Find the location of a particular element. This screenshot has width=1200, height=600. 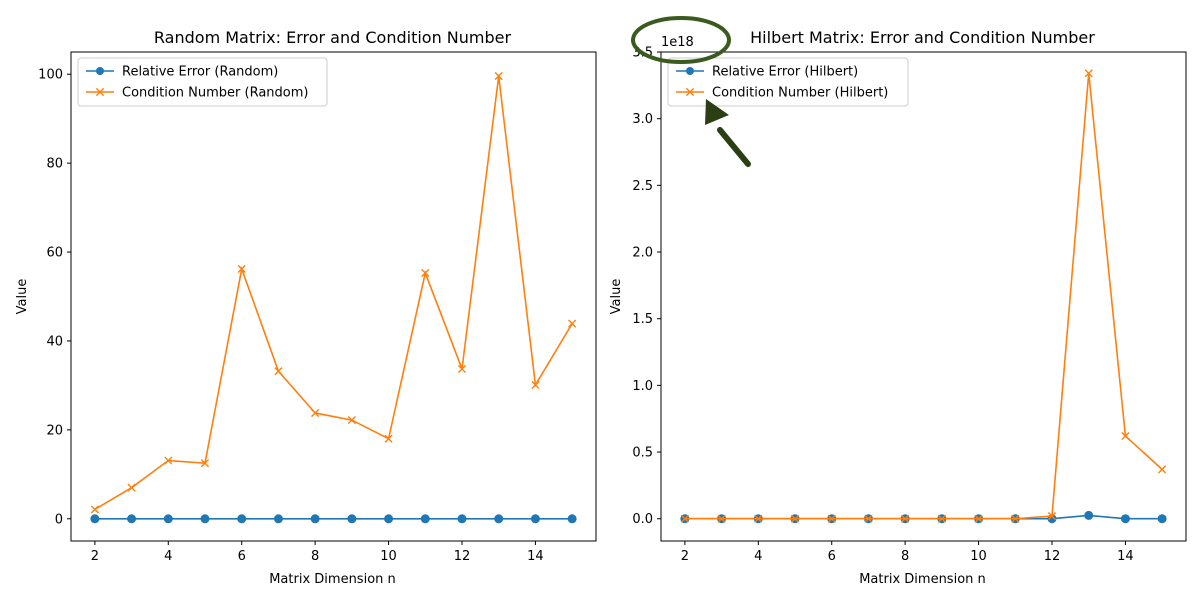

y-tick-label: 60 is located at coordinates (54, 253).